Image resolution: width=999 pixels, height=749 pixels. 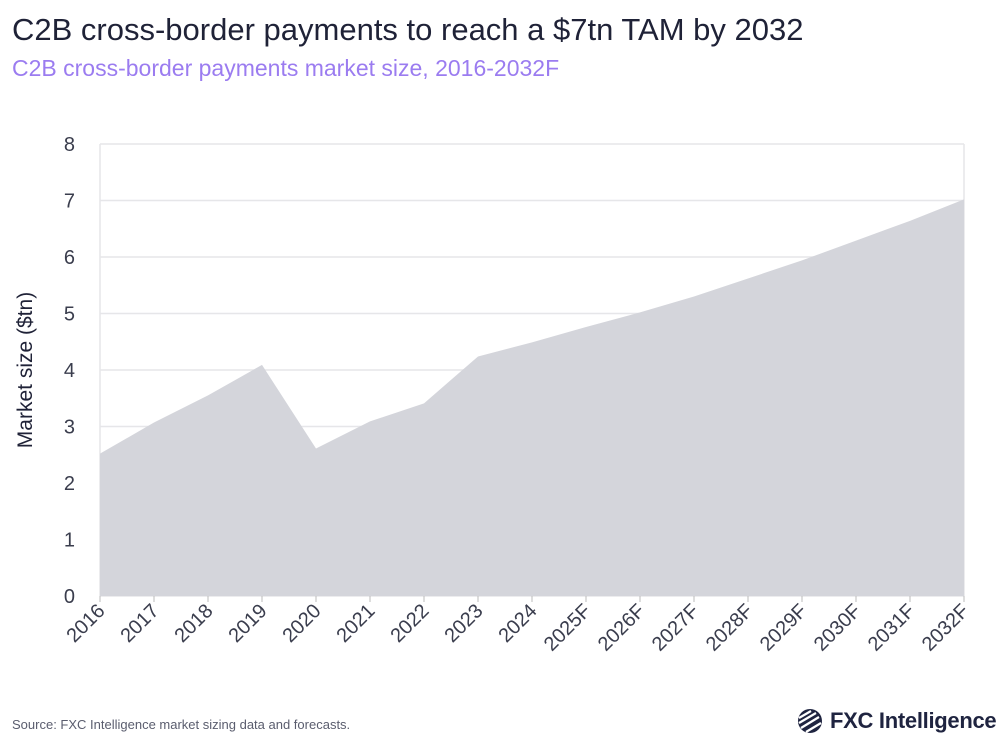 I want to click on x-tick-label: 2032F, so click(x=946, y=628).